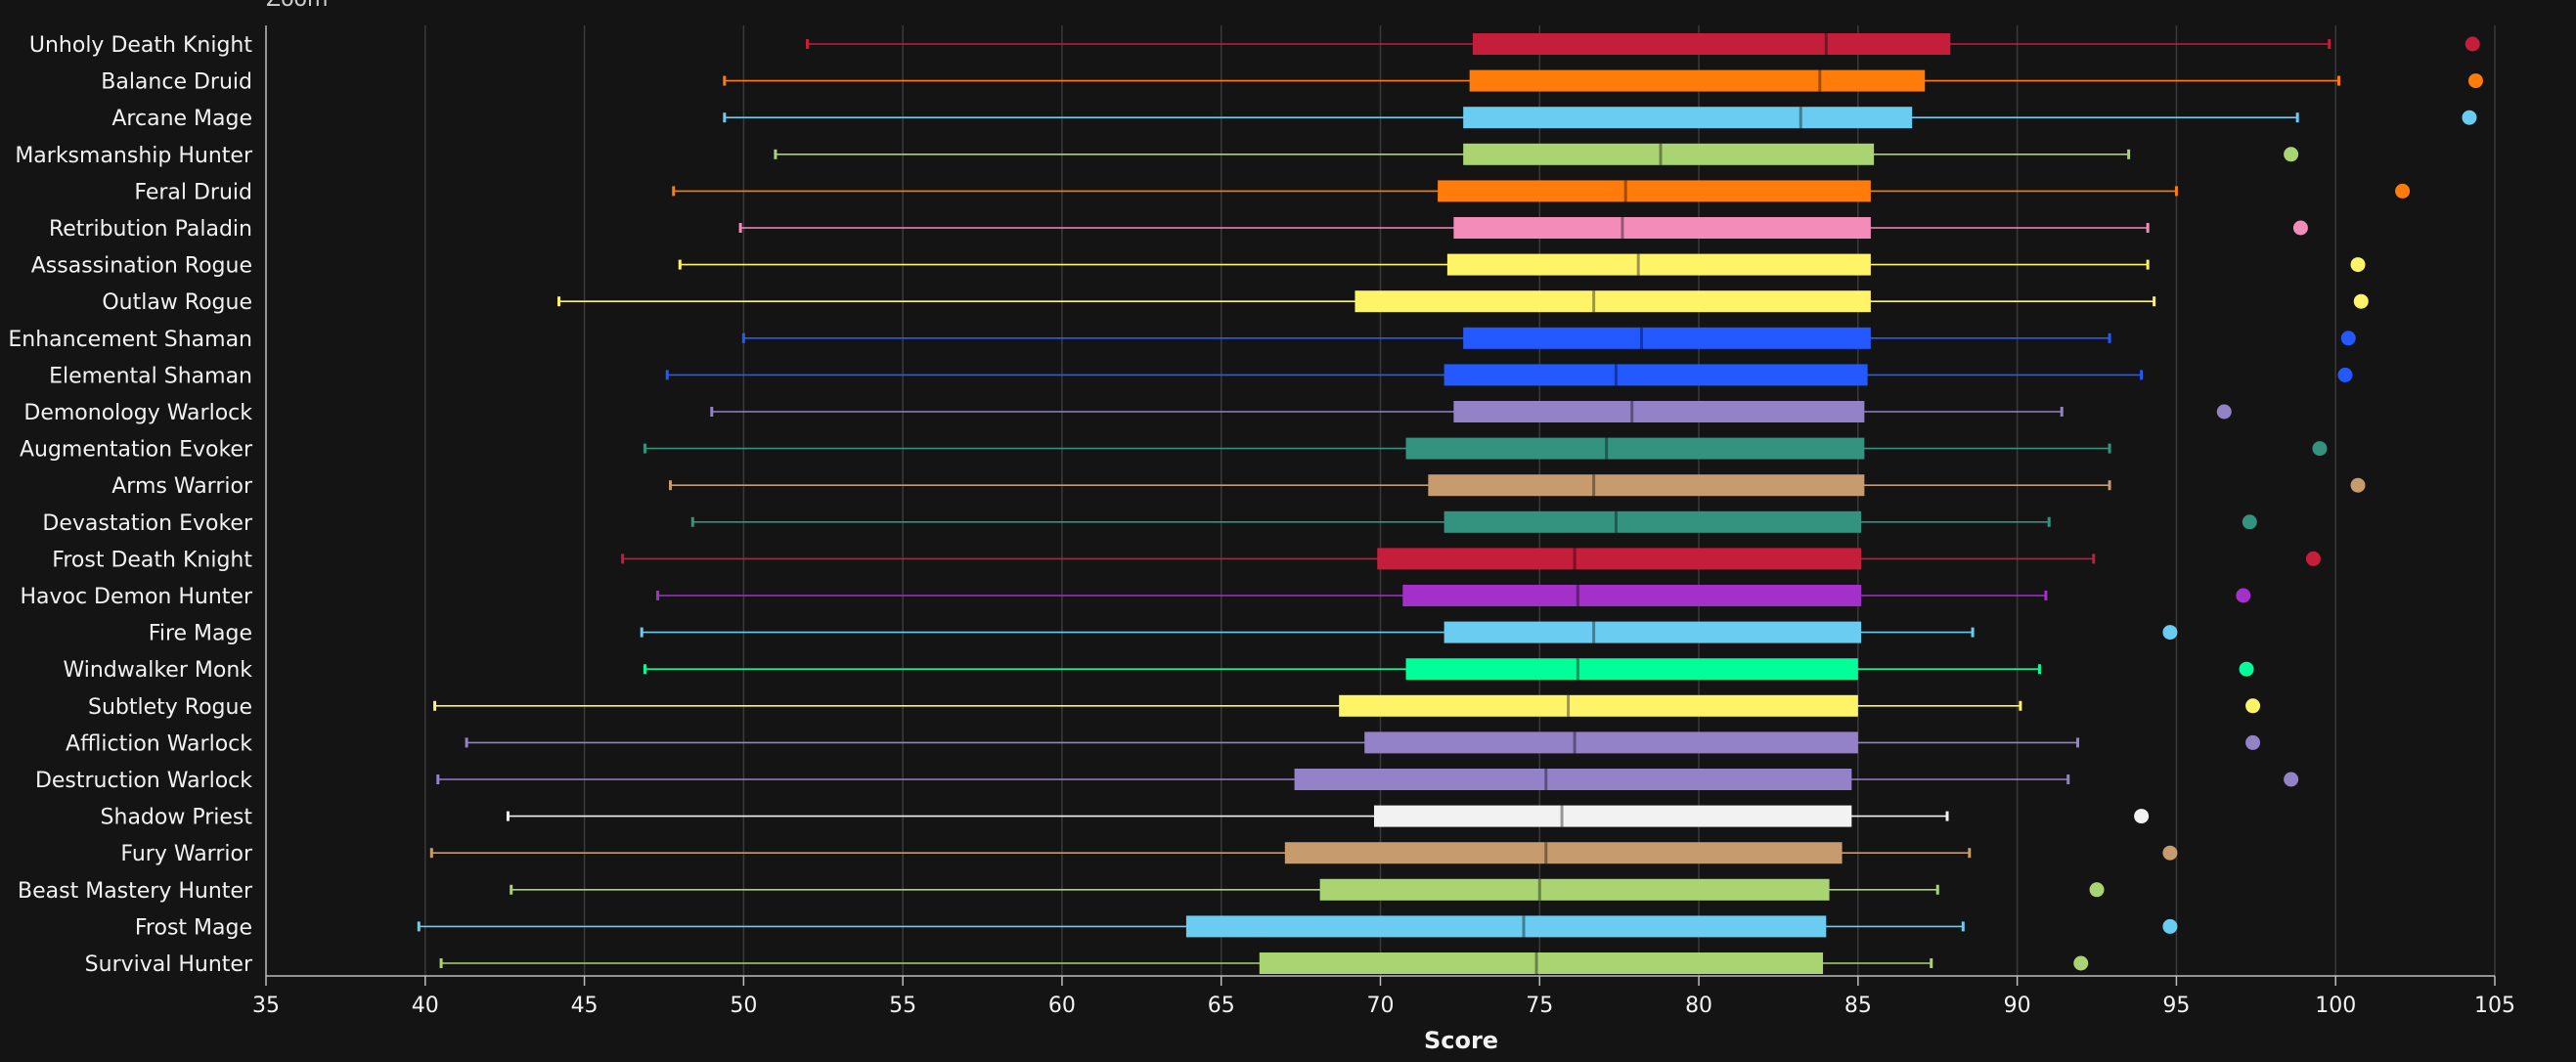 This screenshot has width=2576, height=1062. Describe the element at coordinates (141, 266) in the screenshot. I see `category-label: Assassination Rogue` at that location.